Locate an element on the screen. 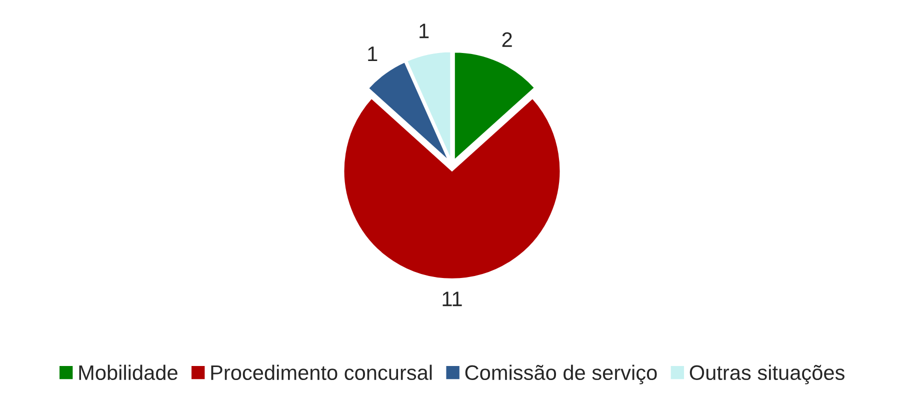 Image resolution: width=904 pixels, height=403 pixels. legend-label: Mobilidade is located at coordinates (128, 372).